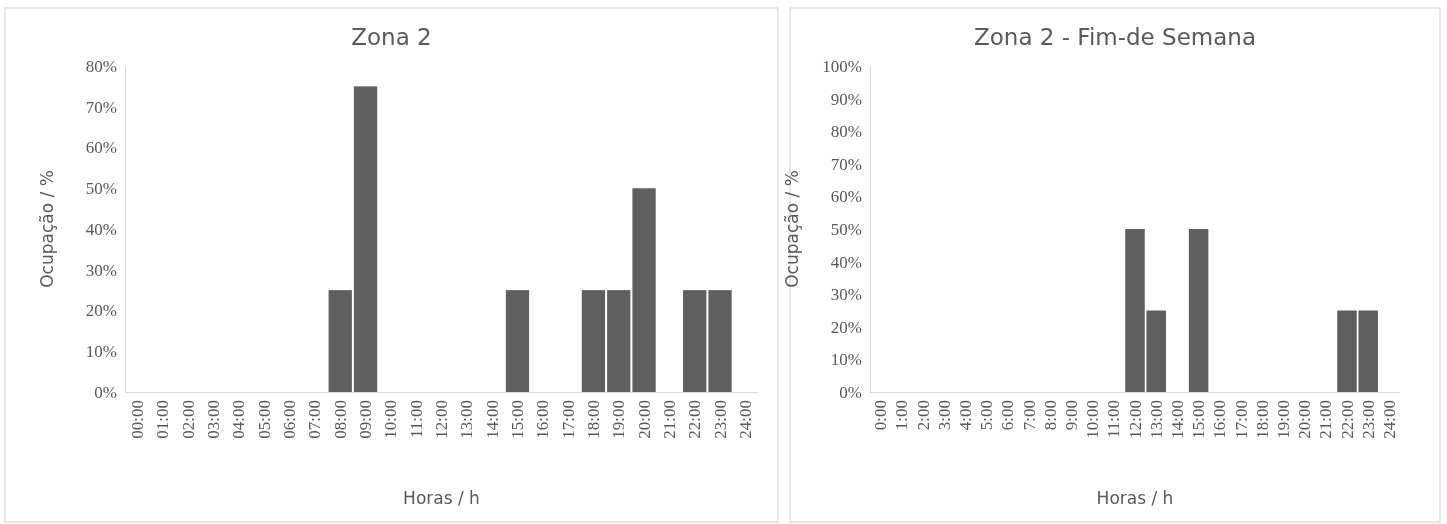  Describe the element at coordinates (944, 415) in the screenshot. I see `x-tick-label: 3:00` at that location.